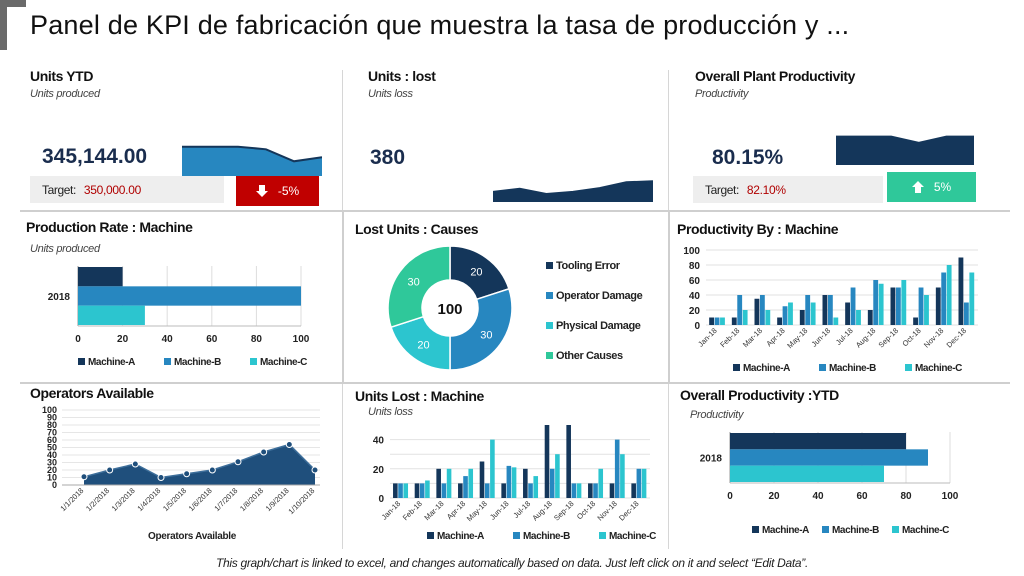 This screenshot has height=576, width=1024. Describe the element at coordinates (722, 94) in the screenshot. I see `kpi-subtitle: Productivity` at that location.